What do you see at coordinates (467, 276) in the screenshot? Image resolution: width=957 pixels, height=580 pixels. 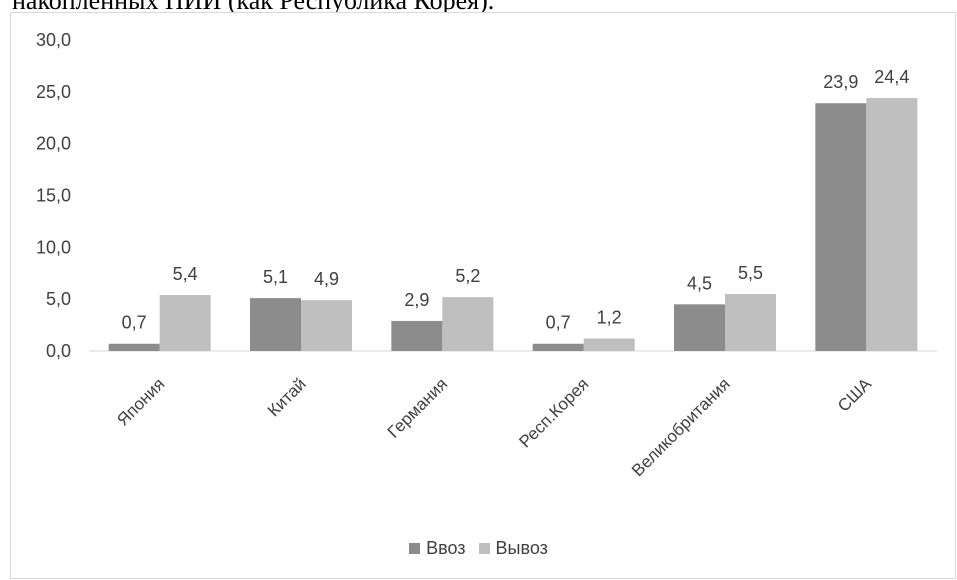 I see `data-label: 5,2` at bounding box center [467, 276].